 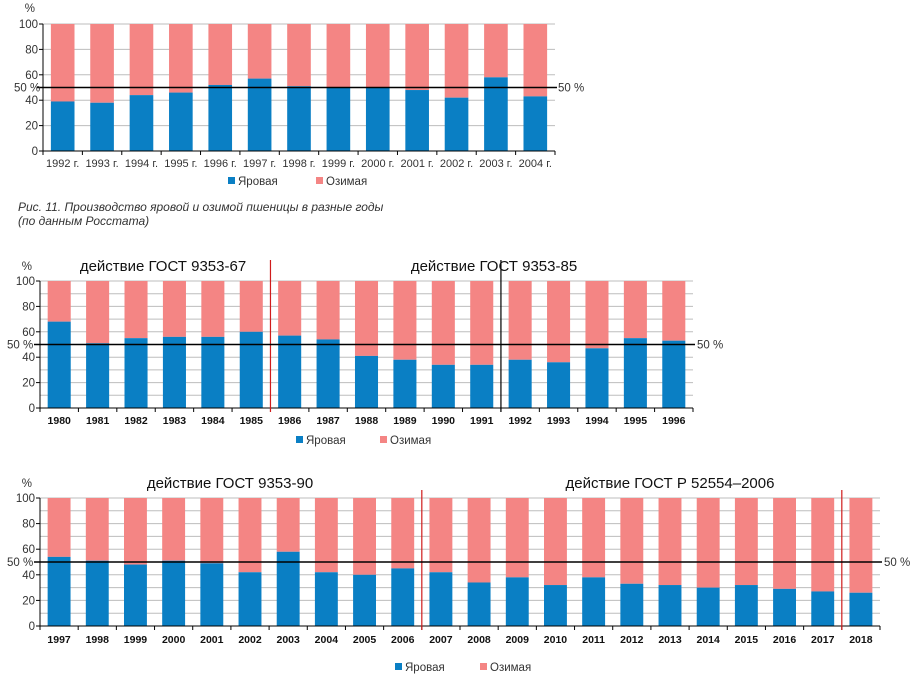 What do you see at coordinates (670, 483) in the screenshot?
I see `chart3-gost-annotation: действие ГОСТ Р 52554–2006` at bounding box center [670, 483].